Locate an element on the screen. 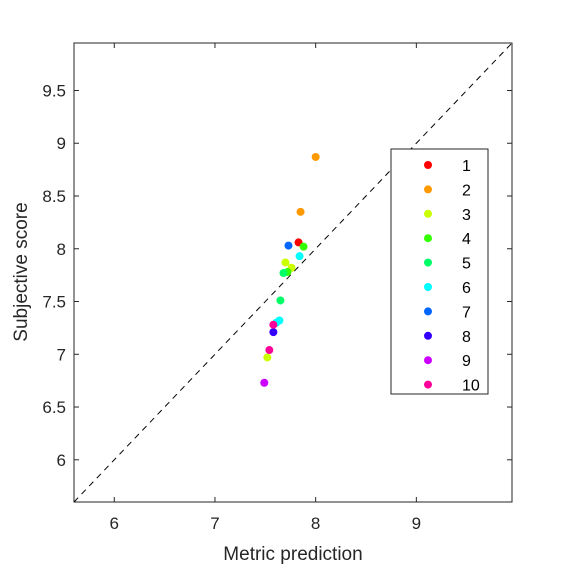 The width and height of the screenshot is (567, 567). y-tick-label: 9 is located at coordinates (61, 143).